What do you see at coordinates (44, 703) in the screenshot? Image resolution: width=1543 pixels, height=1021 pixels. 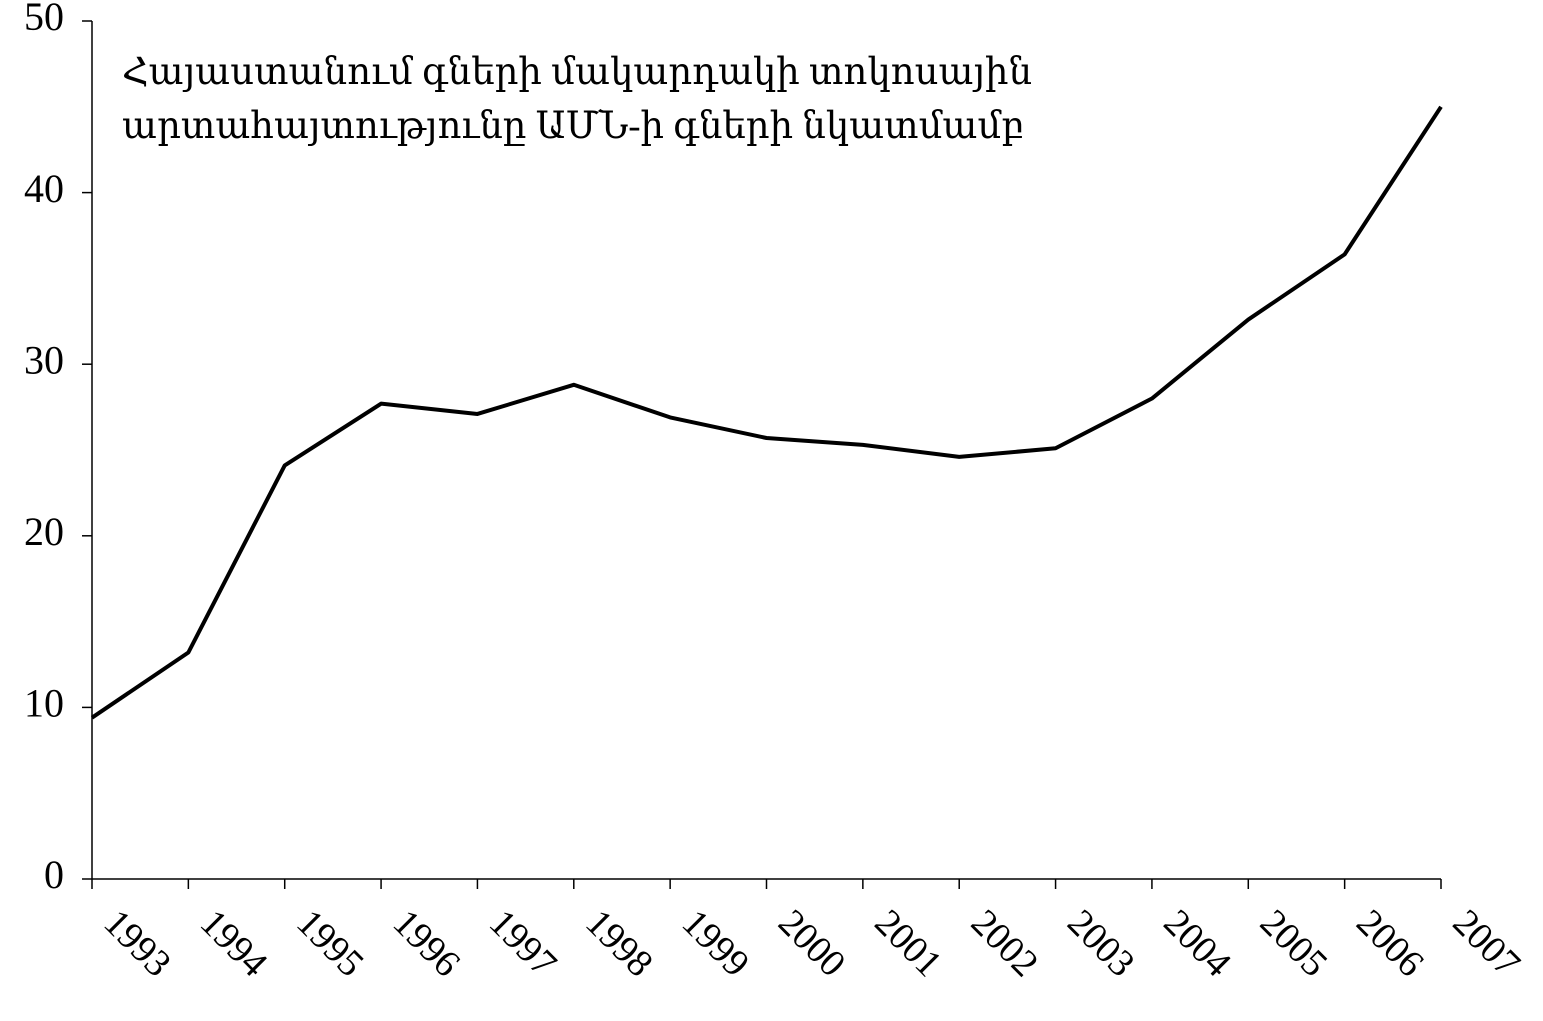 I see `y-tick-label: 10` at bounding box center [44, 703].